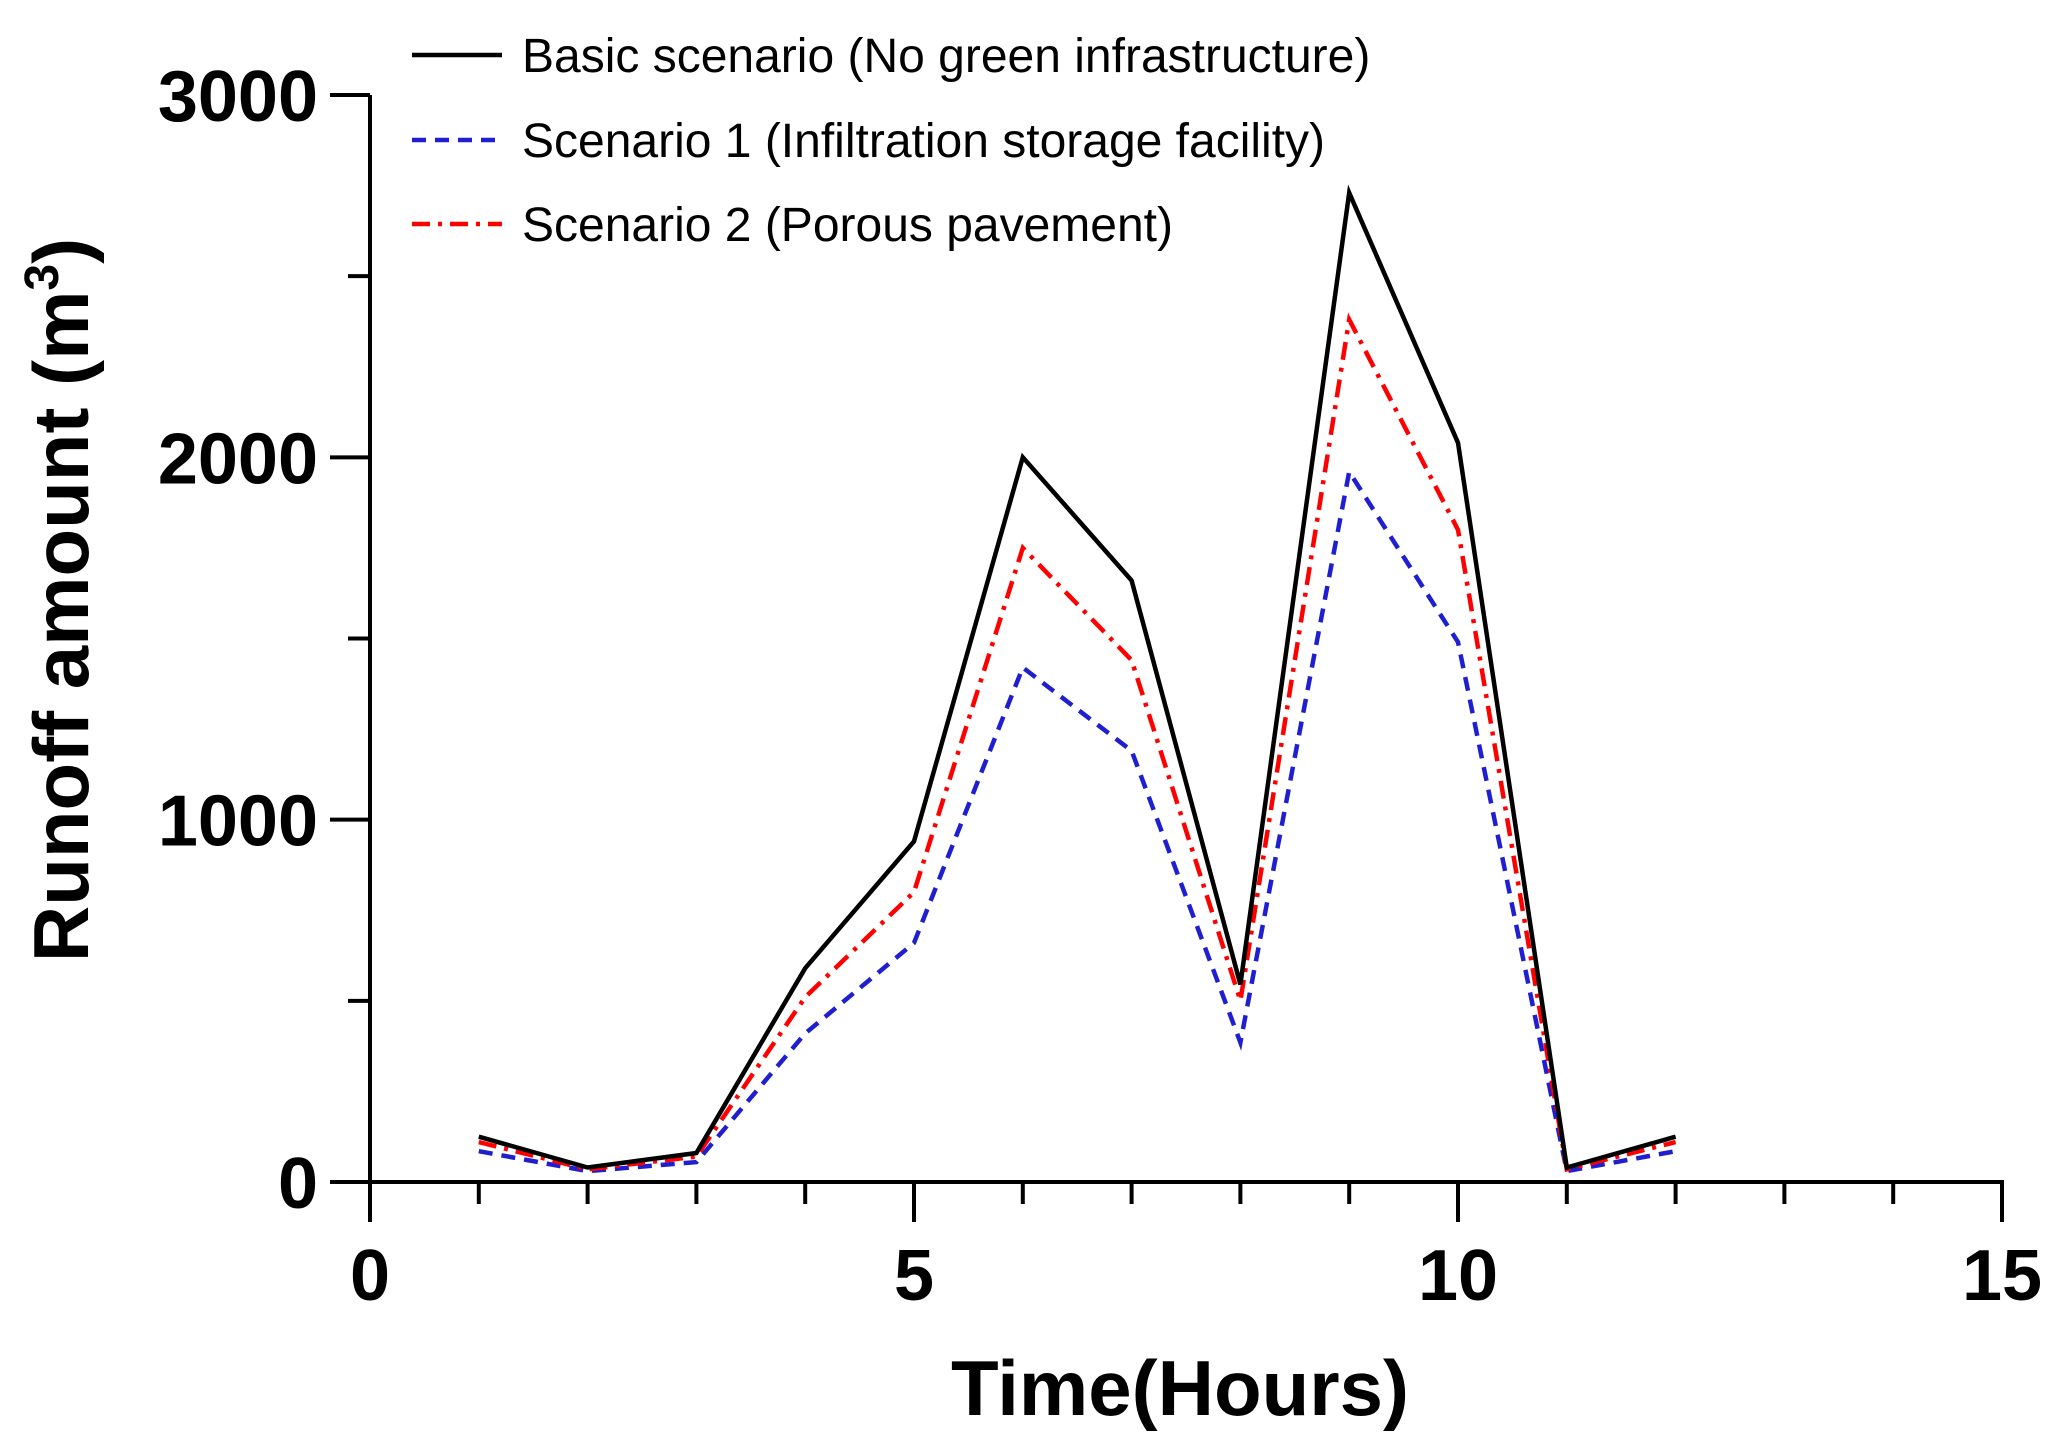  Describe the element at coordinates (298, 1184) in the screenshot. I see `y-tick-label: 0` at that location.